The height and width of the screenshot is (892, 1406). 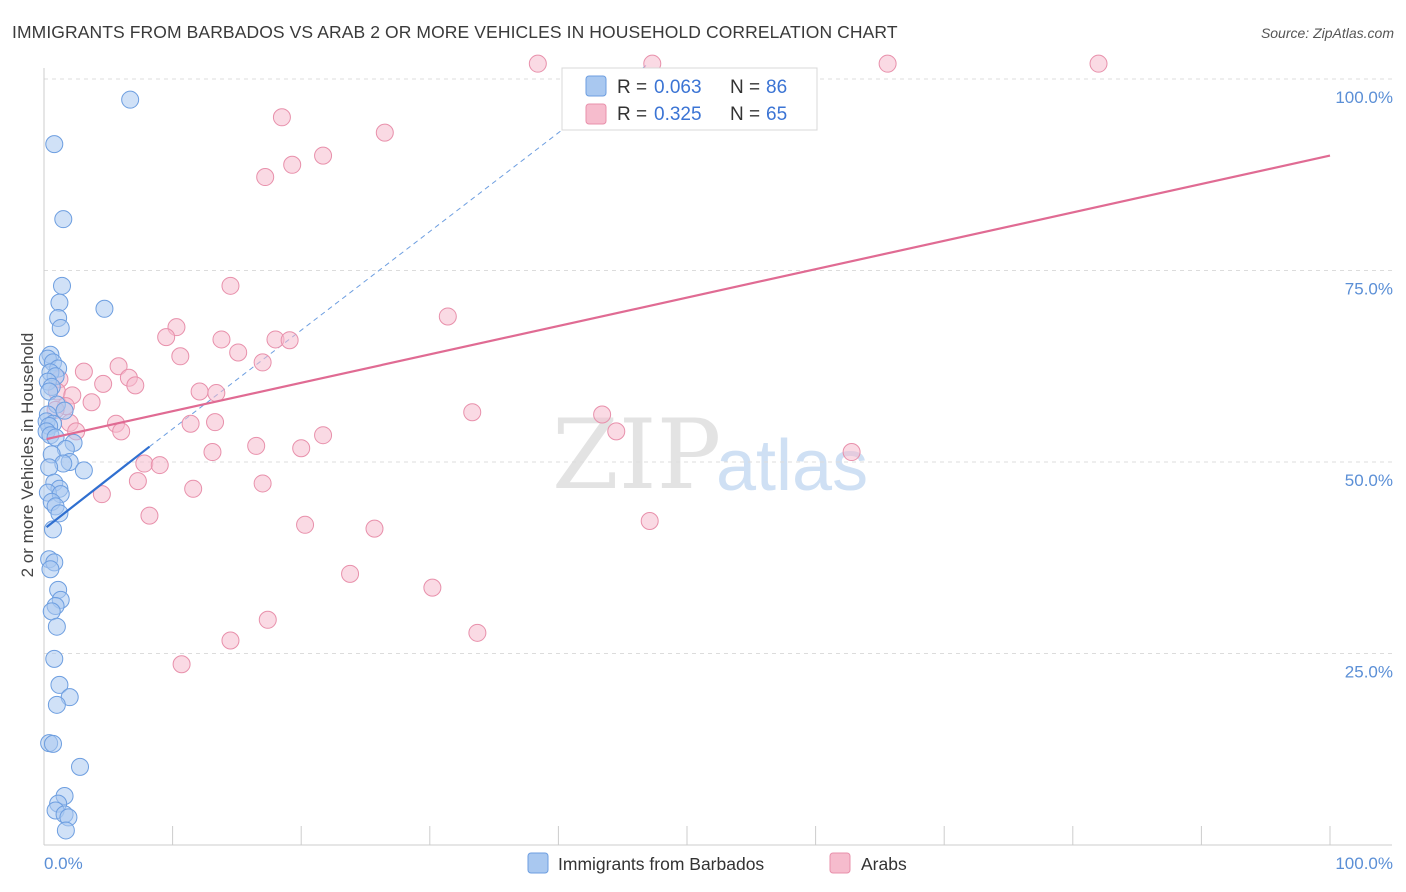 What do you see at coordinates (678, 87) in the screenshot?
I see `stats-r-value-1: 0.063` at bounding box center [678, 87].